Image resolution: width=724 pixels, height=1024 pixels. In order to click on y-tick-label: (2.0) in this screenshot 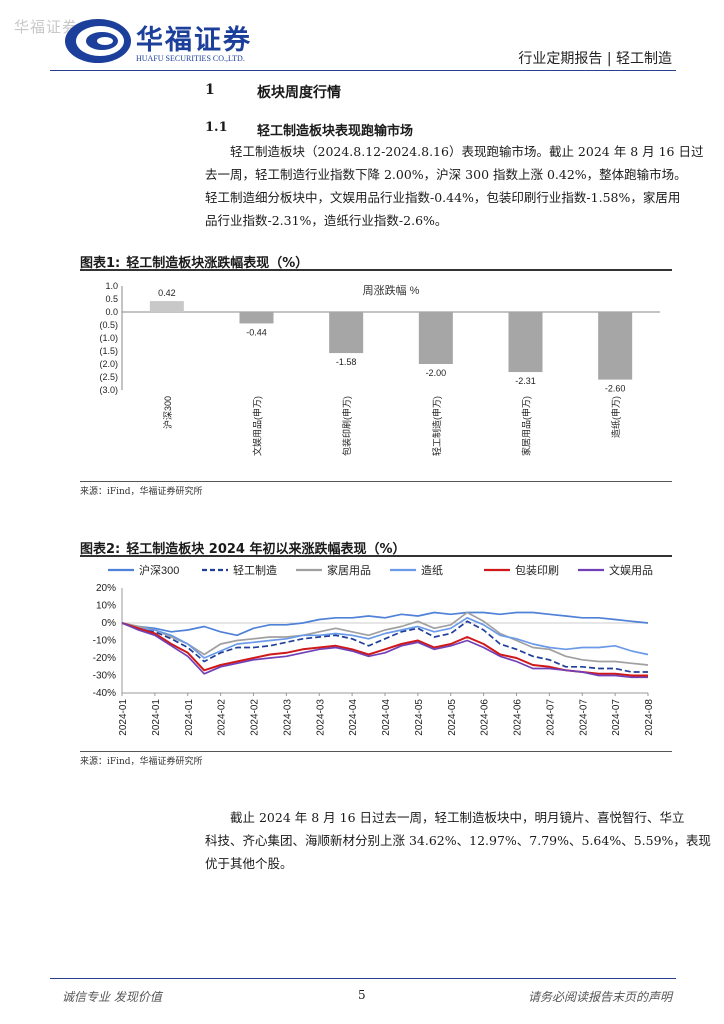, I will do `click(108, 364)`.